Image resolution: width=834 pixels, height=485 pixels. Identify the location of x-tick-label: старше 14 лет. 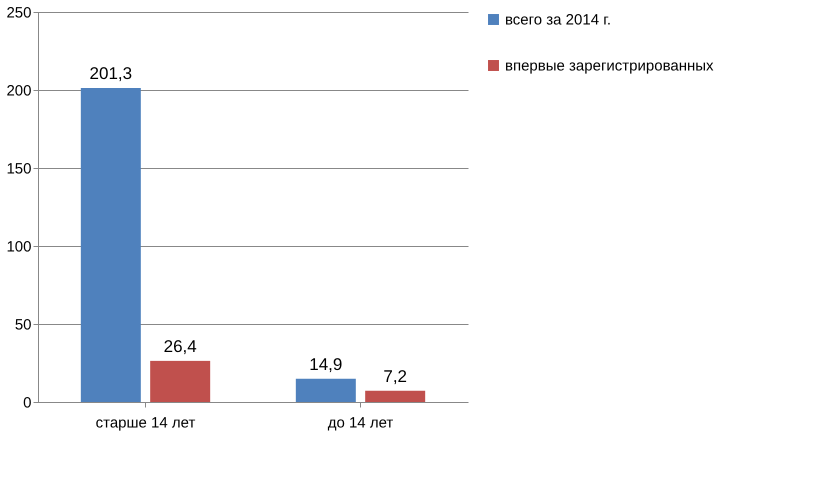
(146, 423).